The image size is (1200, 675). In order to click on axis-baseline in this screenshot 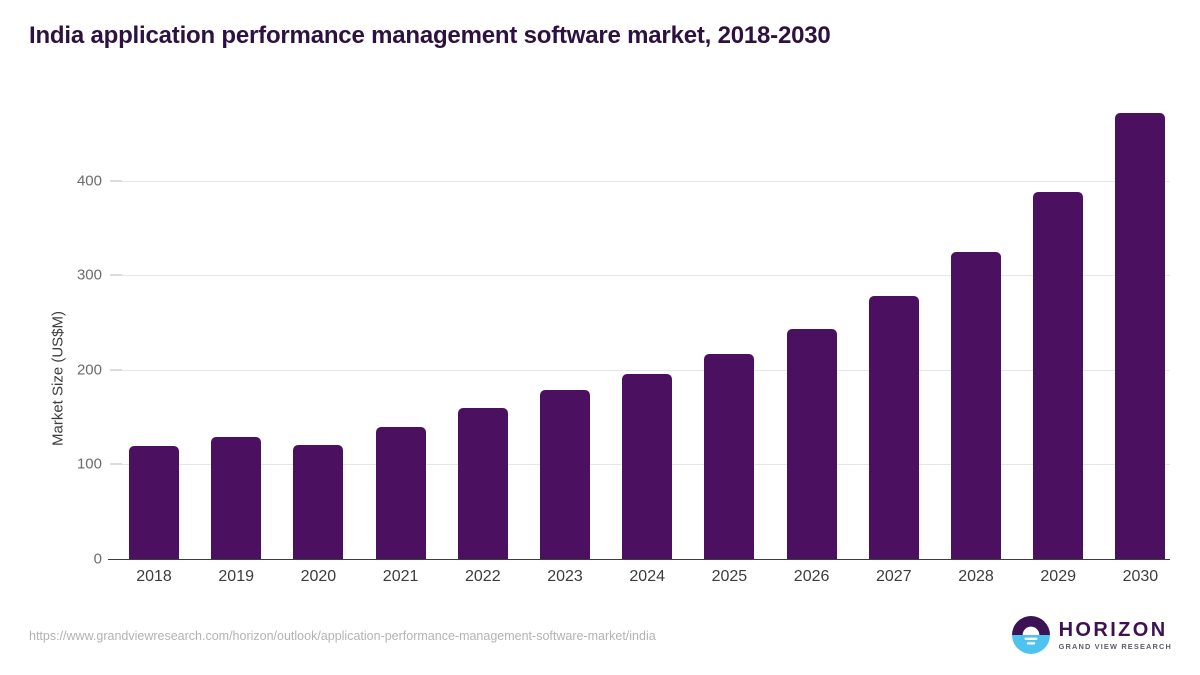, I will do `click(639, 559)`.